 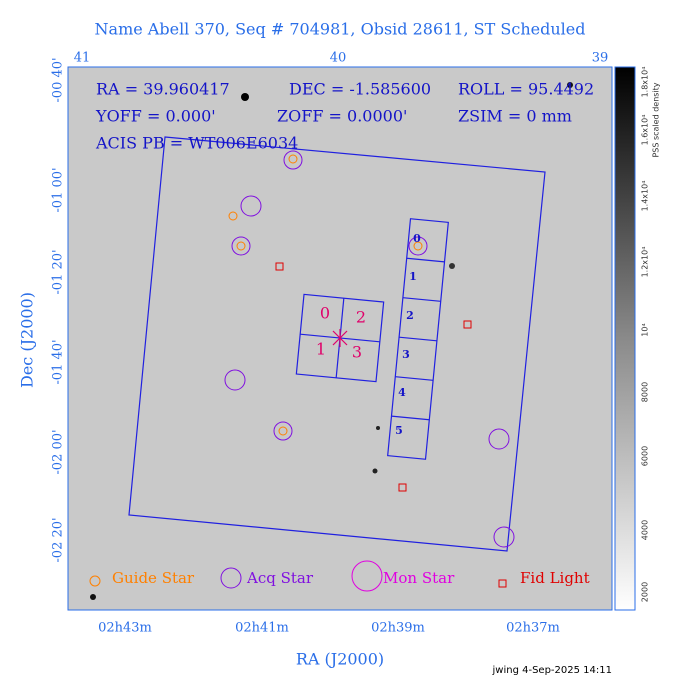 I want to click on s-array, so click(x=418, y=339).